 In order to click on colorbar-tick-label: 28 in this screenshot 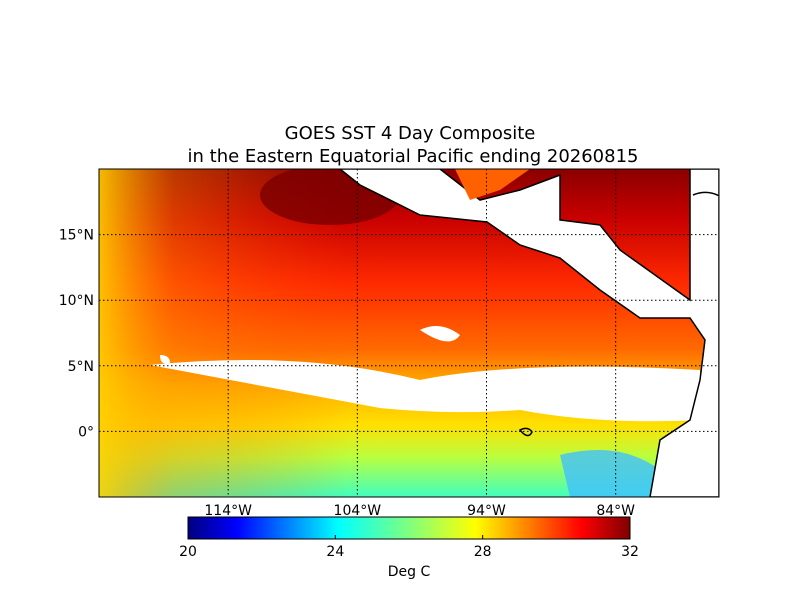, I will do `click(483, 552)`.